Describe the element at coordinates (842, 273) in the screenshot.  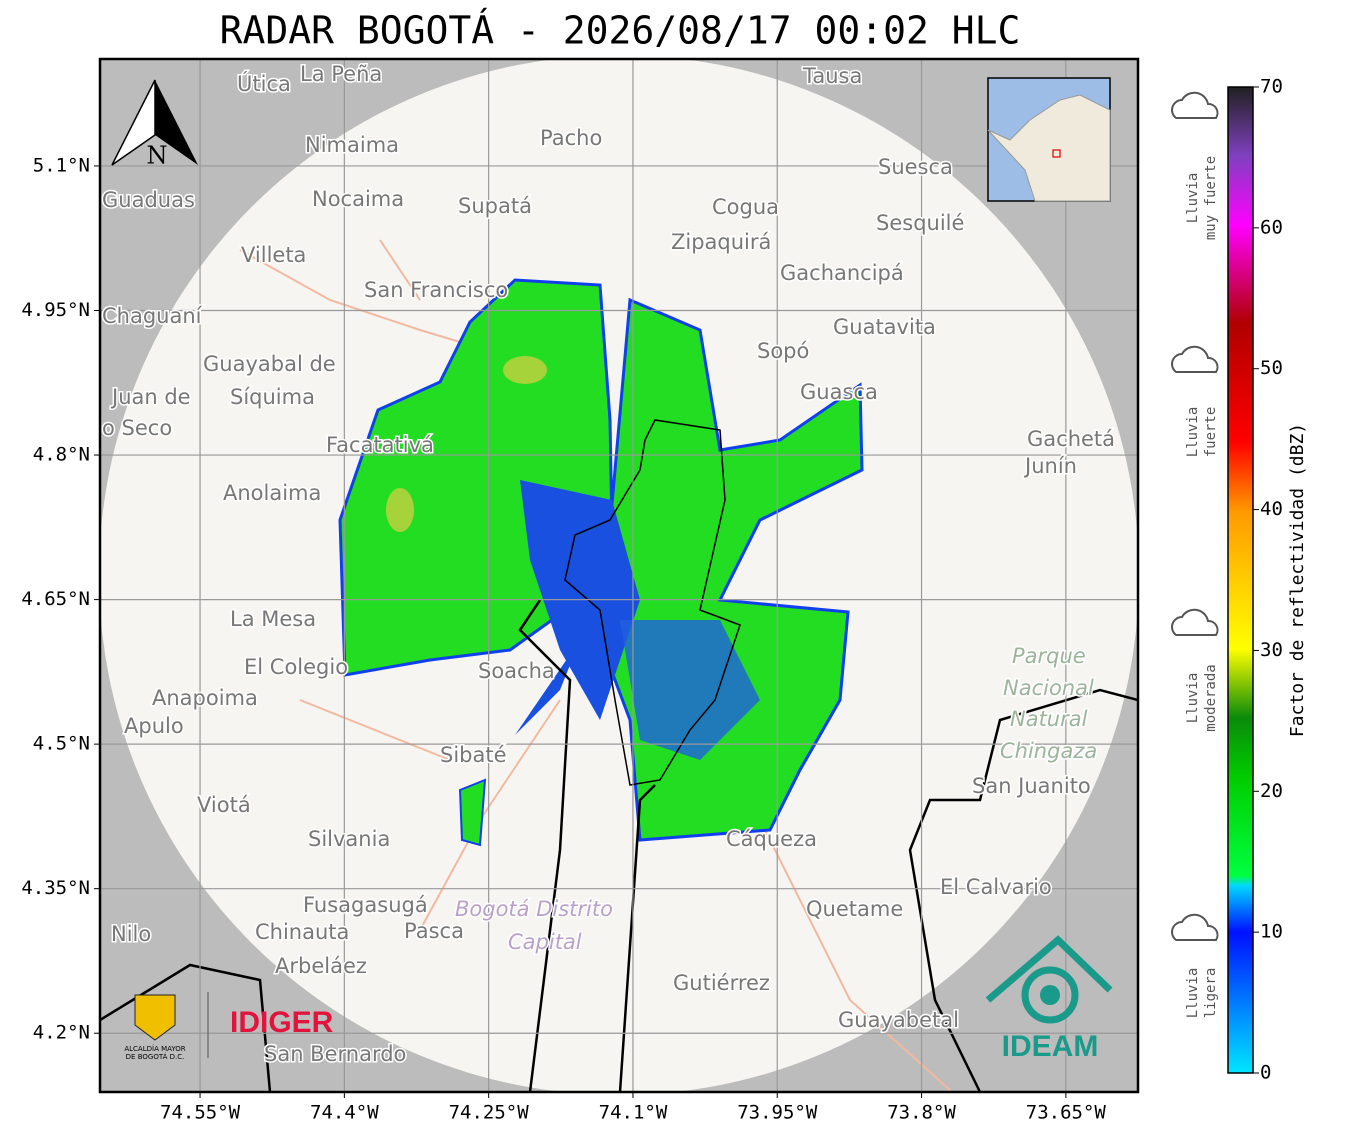
I see `place-label: Gachancipá` at that location.